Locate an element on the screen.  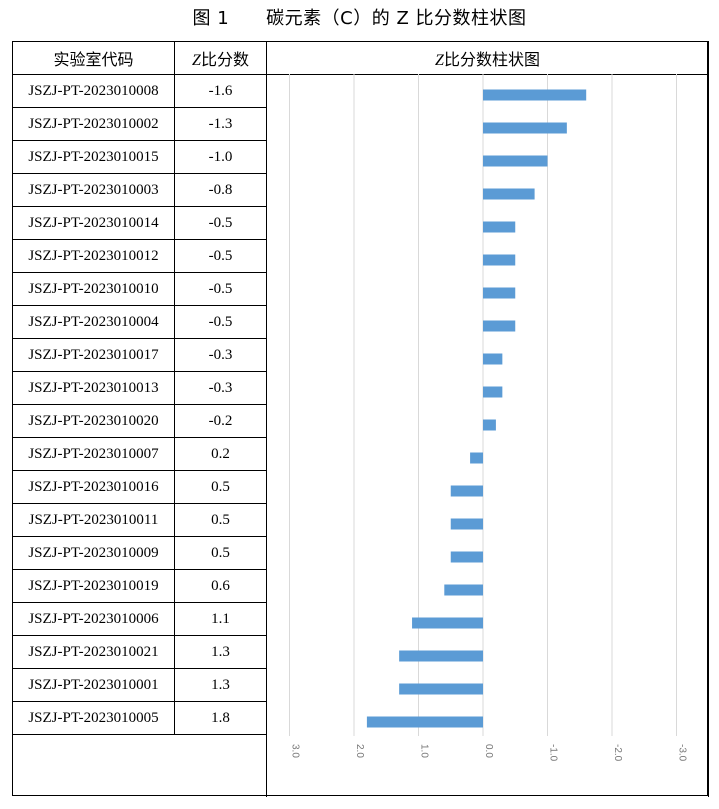
lab-code-cell: JSZJ-PT-2023010006 is located at coordinates (93, 619).